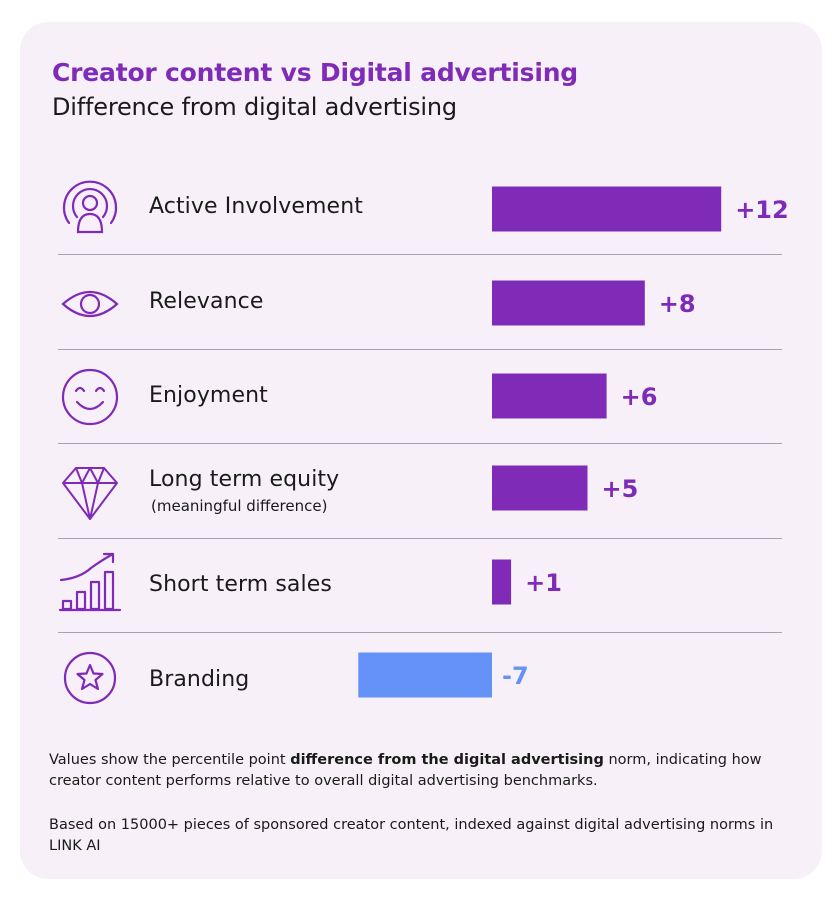 The height and width of the screenshot is (901, 835). Describe the element at coordinates (208, 395) in the screenshot. I see `row-label-enjoyment: Enjoyment` at that location.